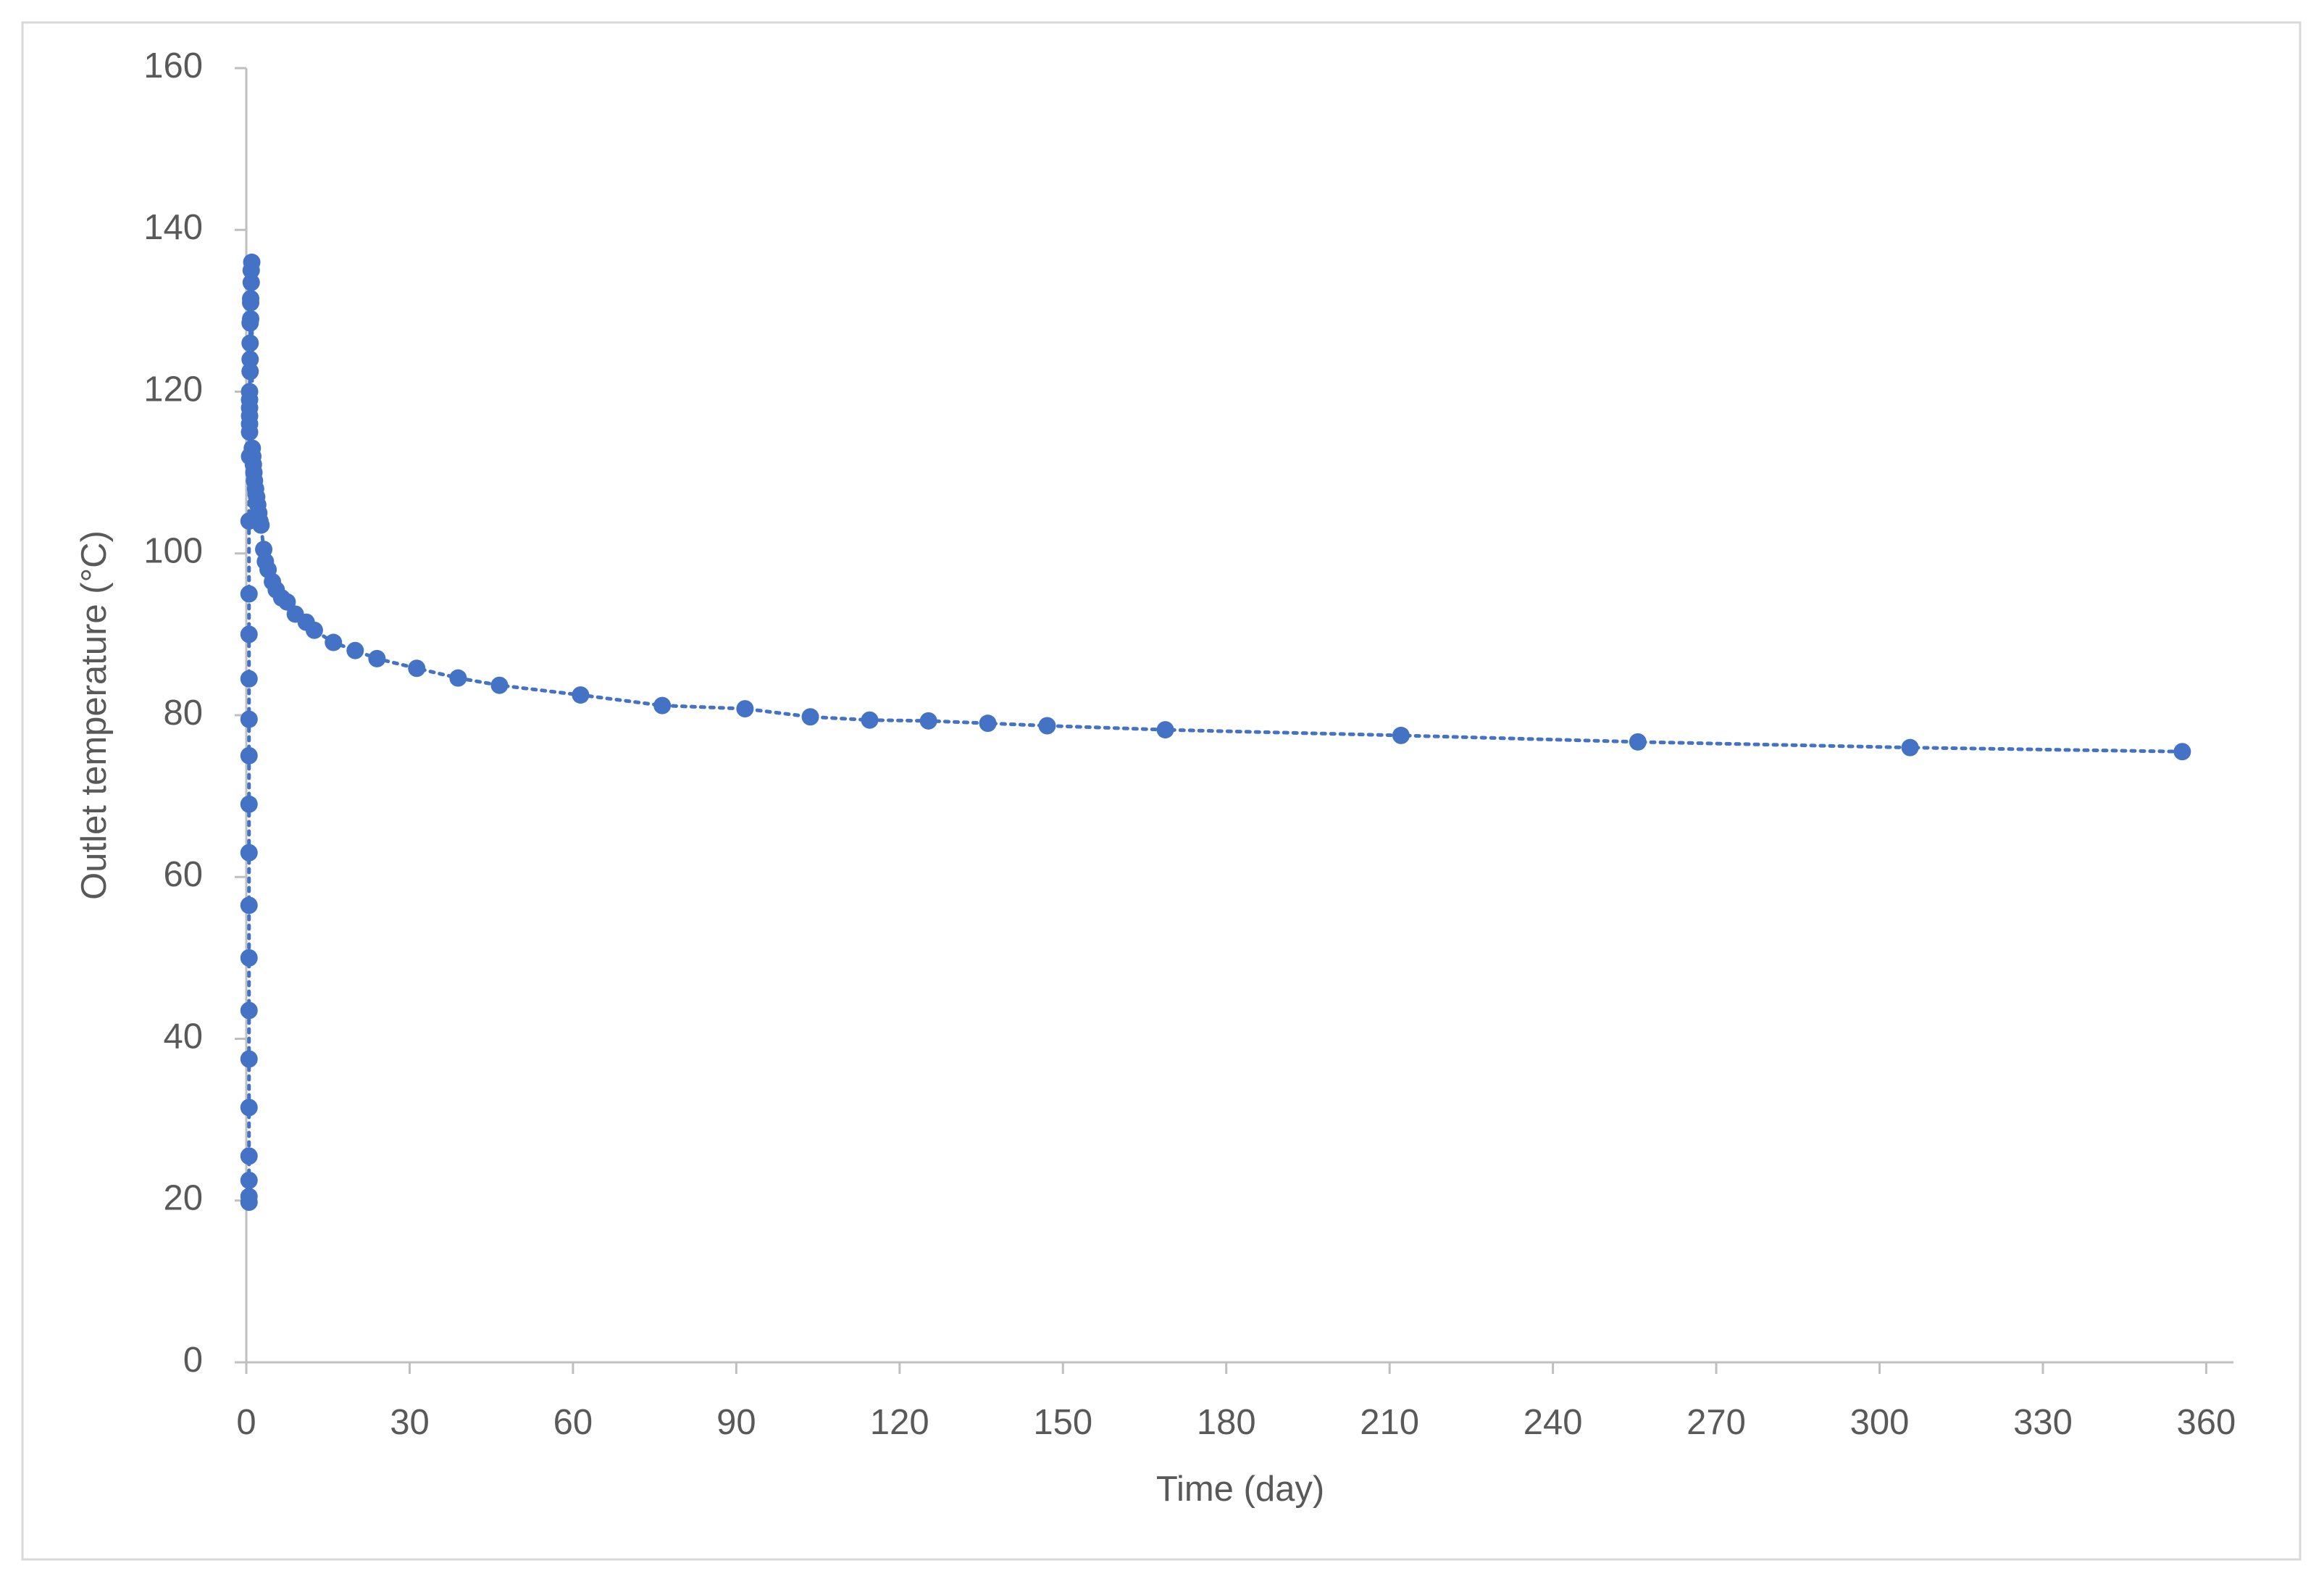 The image size is (2324, 1579). Describe the element at coordinates (2043, 1422) in the screenshot. I see `x-tick-label: 330` at that location.